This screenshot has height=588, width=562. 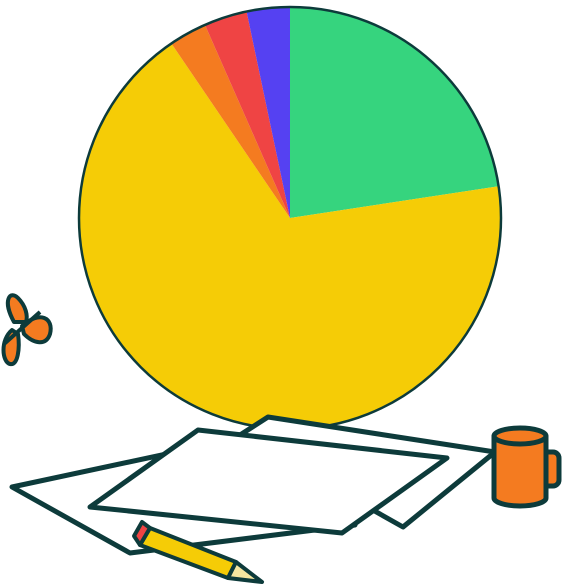 I want to click on pencil-tip, so click(x=245, y=572).